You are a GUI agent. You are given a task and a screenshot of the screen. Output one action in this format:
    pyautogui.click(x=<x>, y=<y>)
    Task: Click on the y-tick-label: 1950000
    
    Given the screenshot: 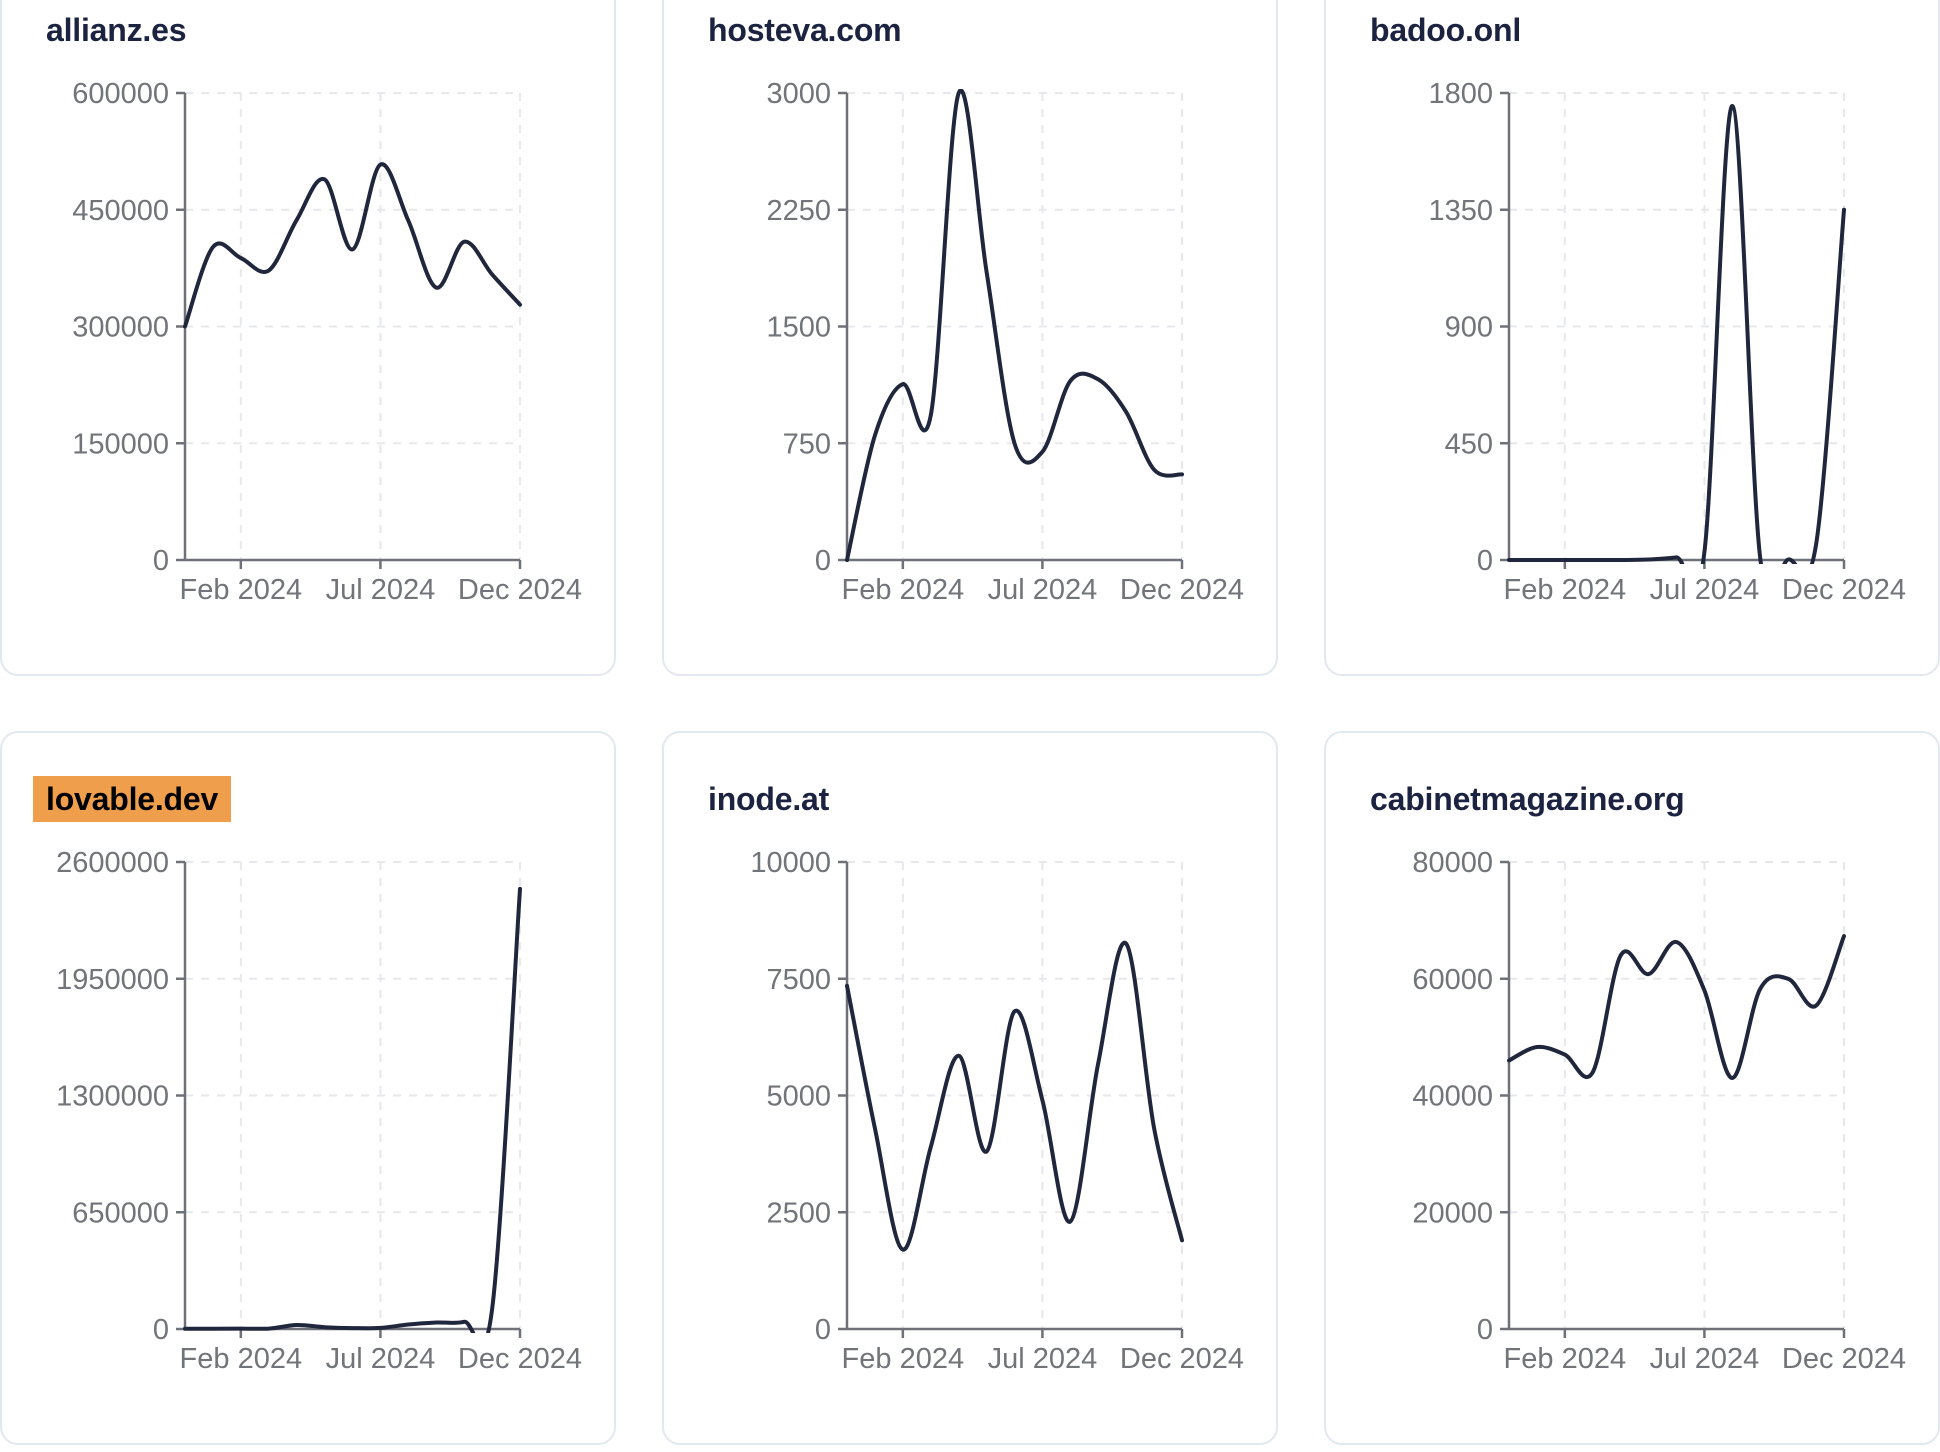 What is the action you would take?
    pyautogui.click(x=112, y=980)
    